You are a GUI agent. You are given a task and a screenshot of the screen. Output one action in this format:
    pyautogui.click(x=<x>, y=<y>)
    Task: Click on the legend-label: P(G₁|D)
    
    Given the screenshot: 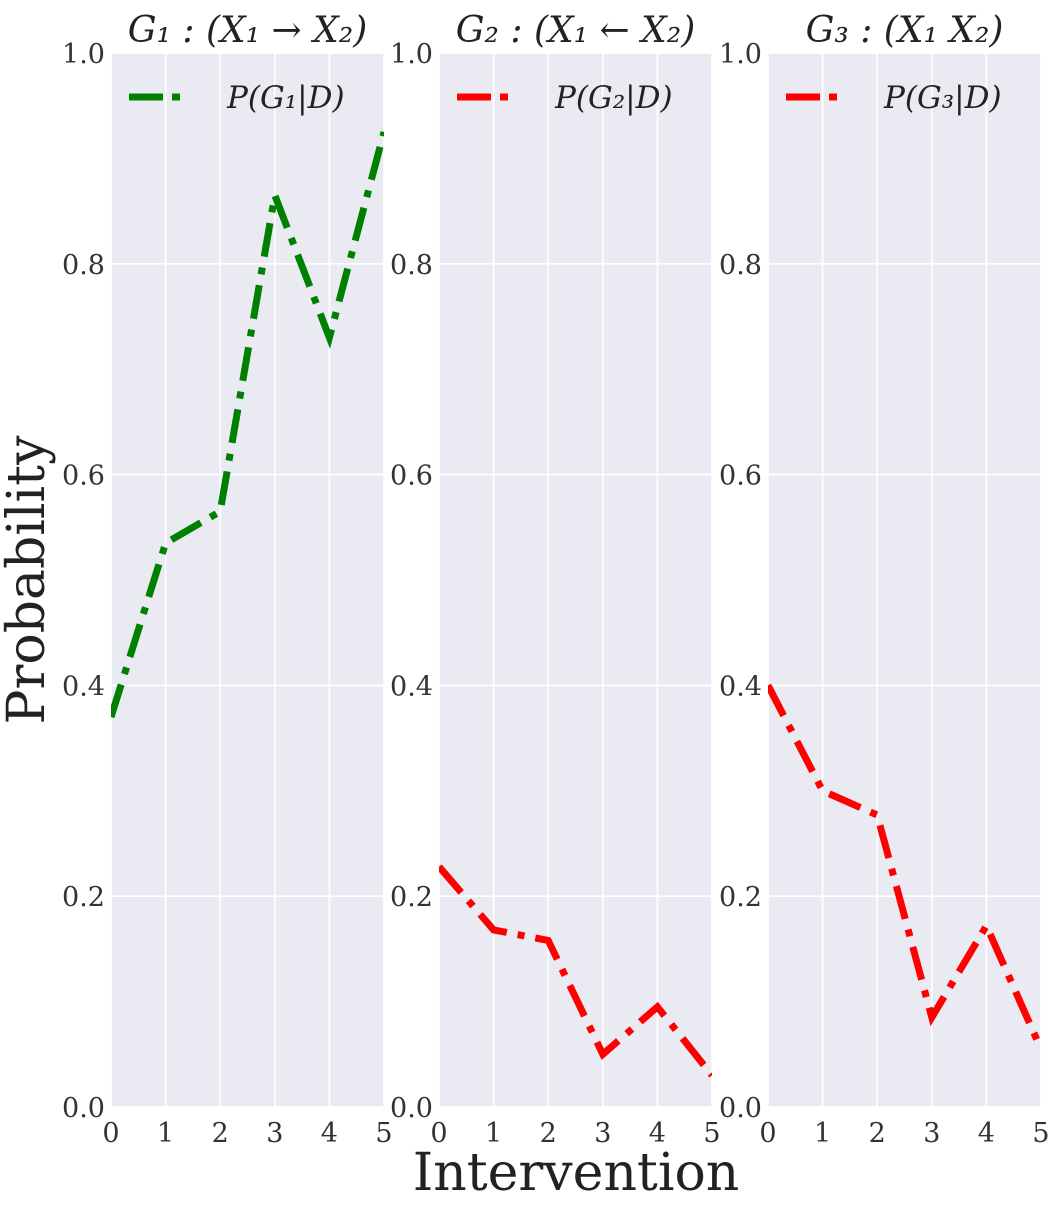 What is the action you would take?
    pyautogui.click(x=285, y=98)
    